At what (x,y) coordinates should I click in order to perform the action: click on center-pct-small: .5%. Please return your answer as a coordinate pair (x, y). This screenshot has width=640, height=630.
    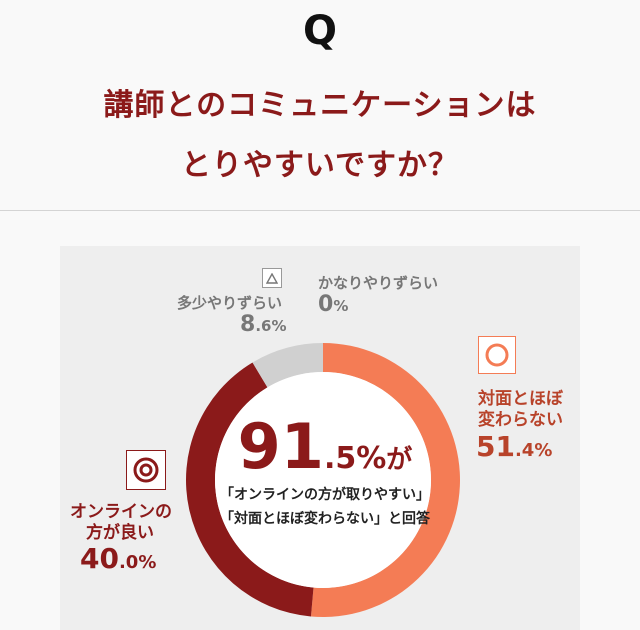
    Looking at the image, I should click on (355, 458).